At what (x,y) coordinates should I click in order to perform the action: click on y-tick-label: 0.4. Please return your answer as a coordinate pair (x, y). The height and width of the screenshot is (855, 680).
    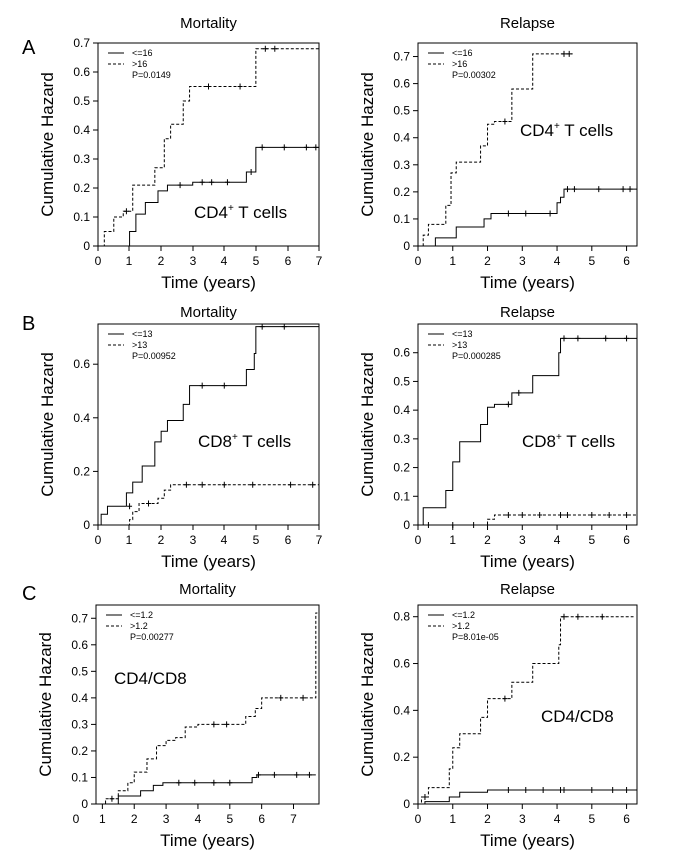
    Looking at the image, I should click on (79, 698).